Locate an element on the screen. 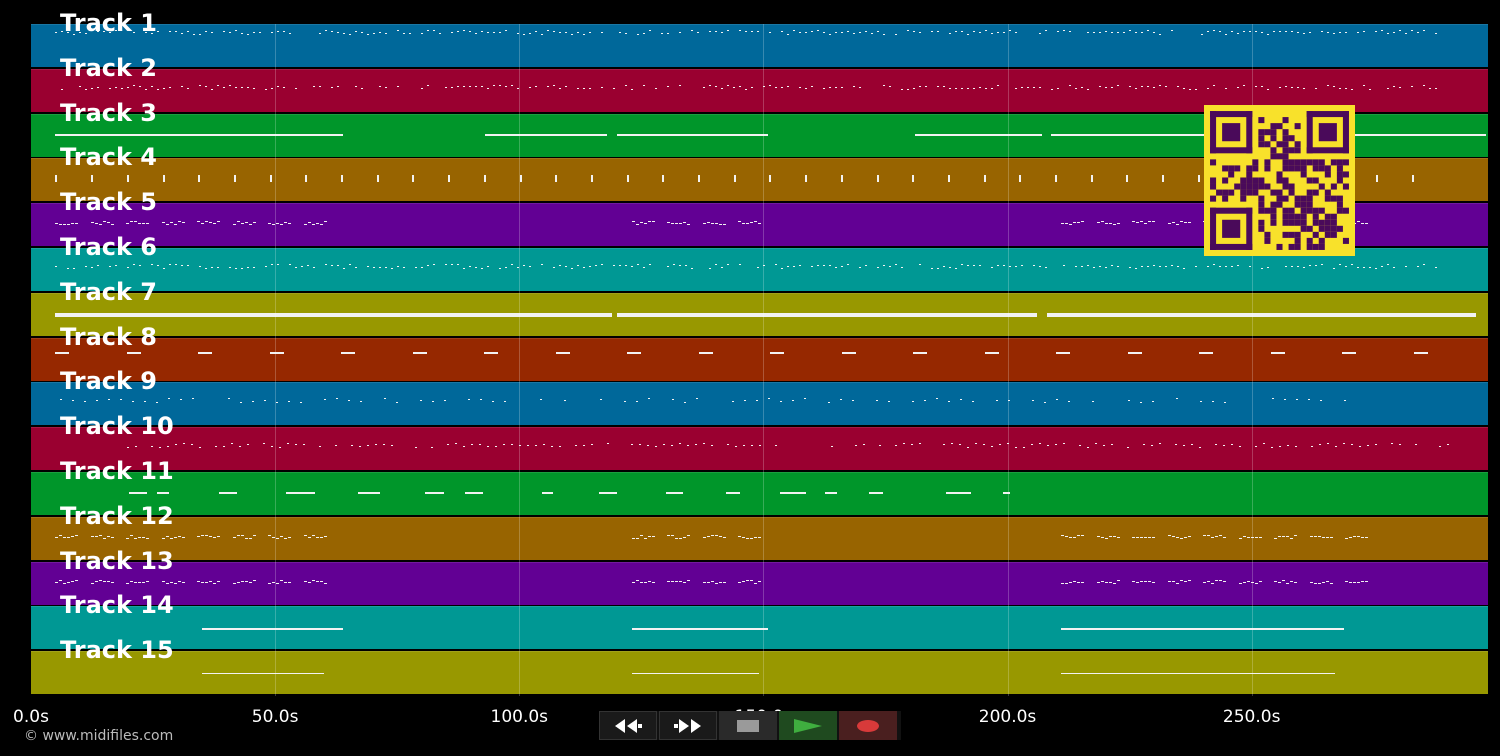 Image resolution: width=1500 pixels, height=756 pixels. track-lane-2: Track 2 is located at coordinates (759, 83).